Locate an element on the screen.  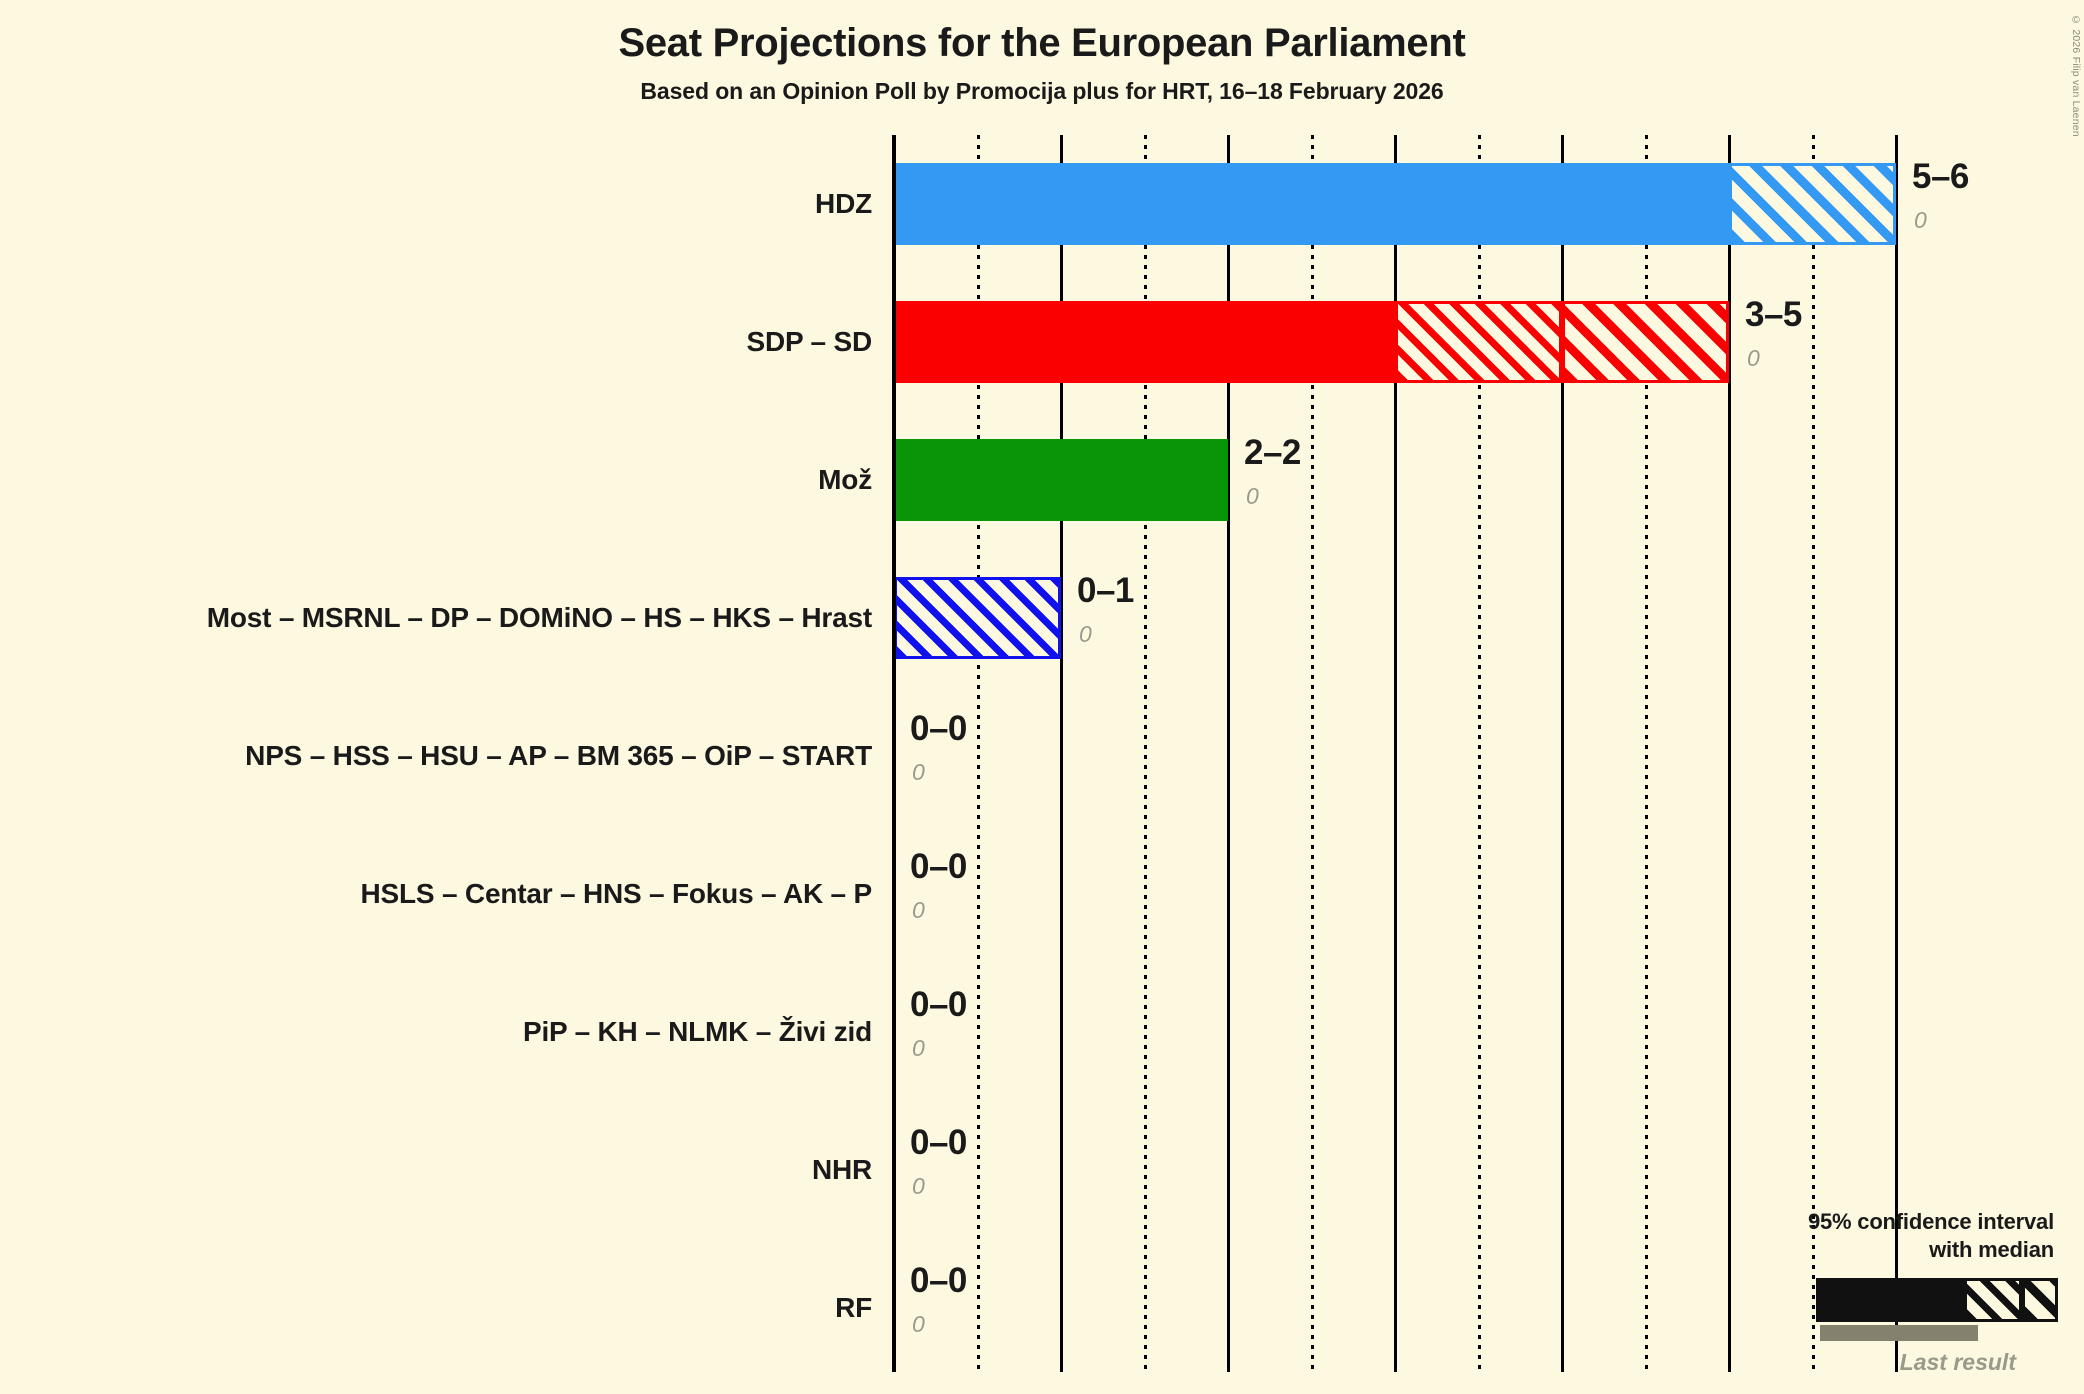
bar-row-label: HDZ is located at coordinates (843, 203).